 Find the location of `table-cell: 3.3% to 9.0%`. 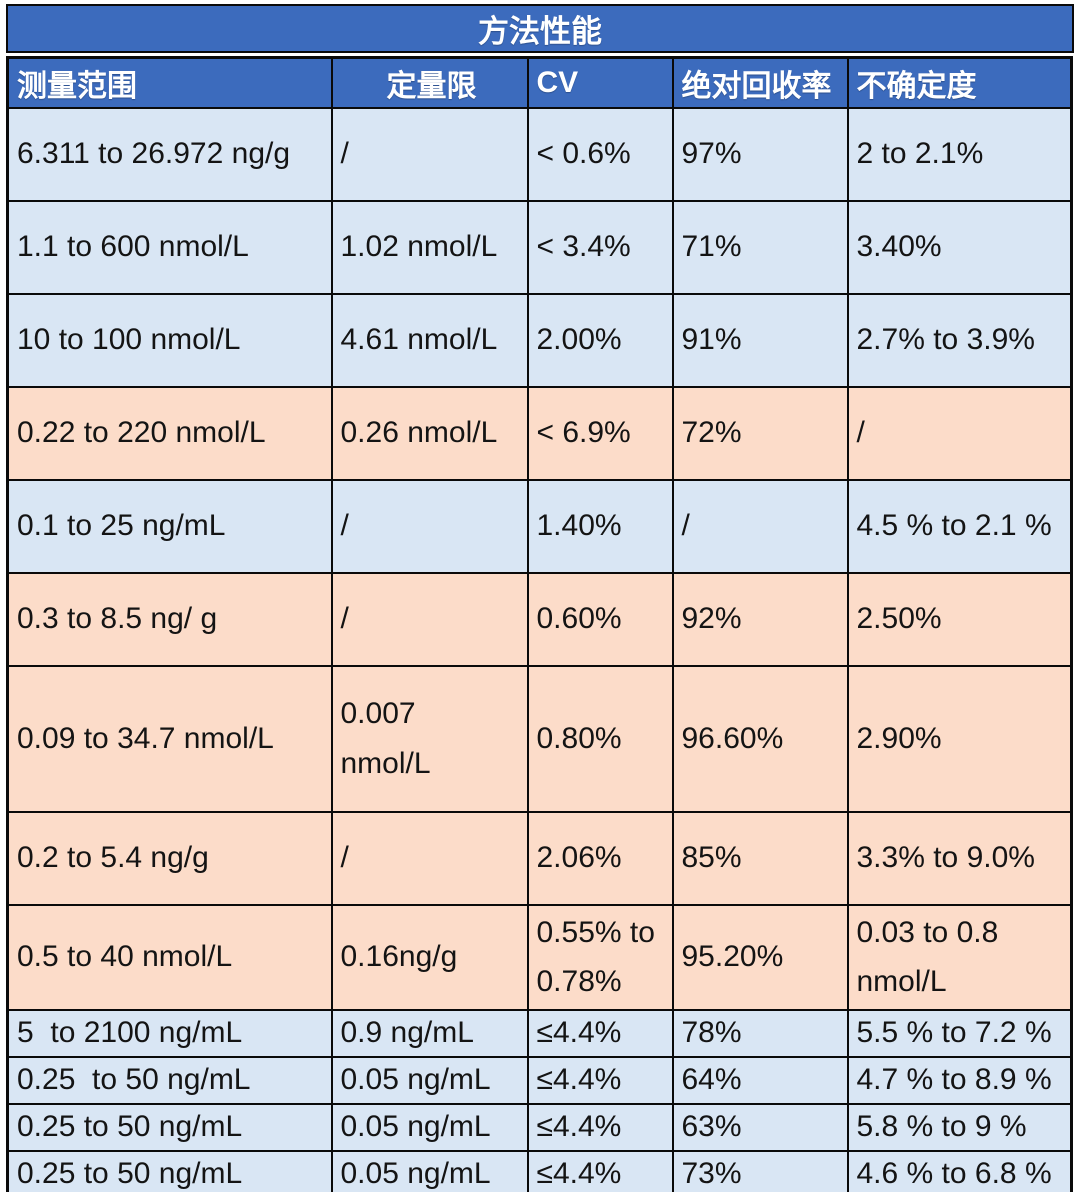

table-cell: 3.3% to 9.0% is located at coordinates (959, 858).